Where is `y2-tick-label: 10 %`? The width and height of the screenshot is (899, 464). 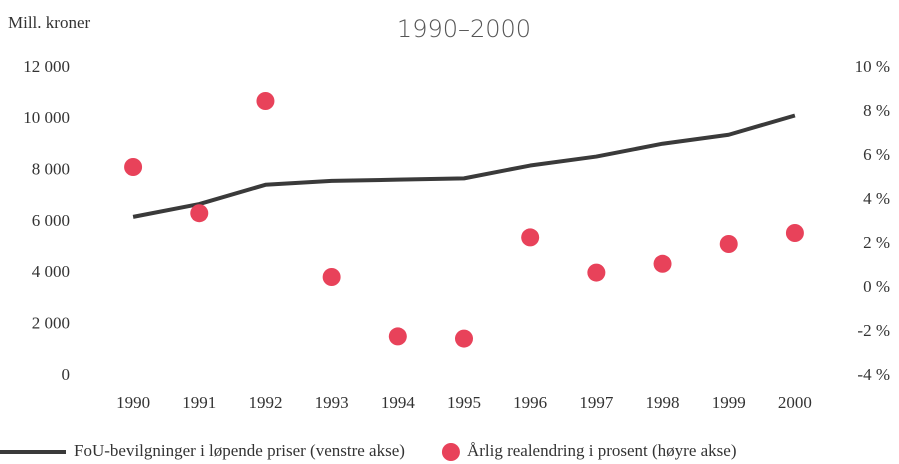 y2-tick-label: 10 % is located at coordinates (872, 66).